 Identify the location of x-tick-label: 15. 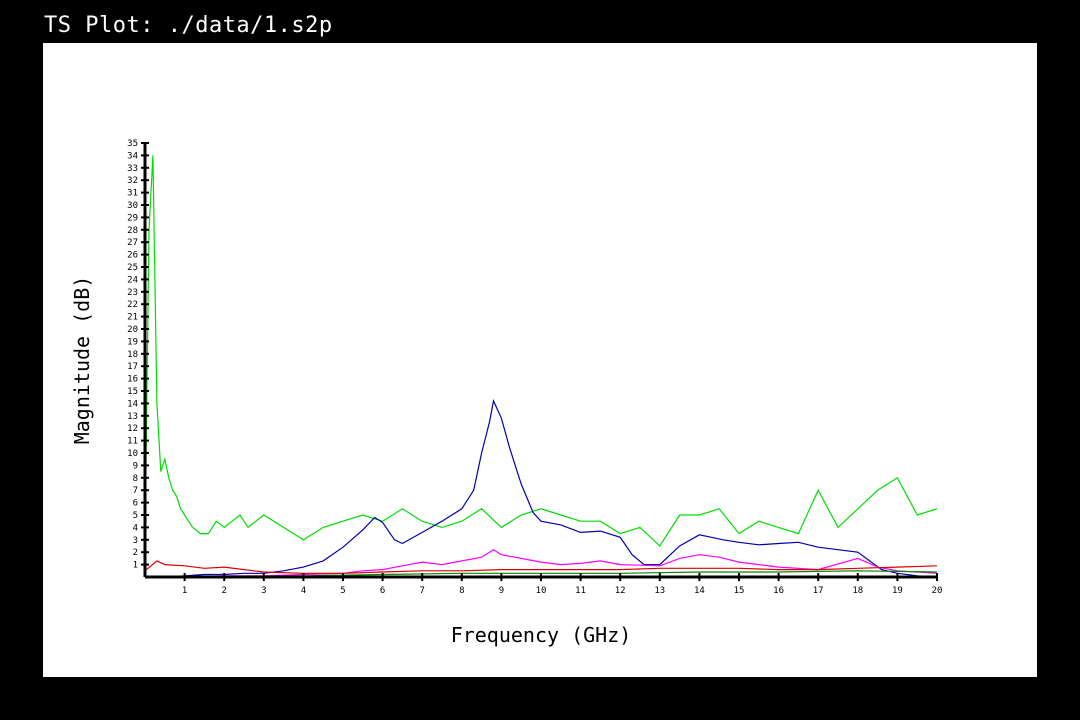
(739, 591).